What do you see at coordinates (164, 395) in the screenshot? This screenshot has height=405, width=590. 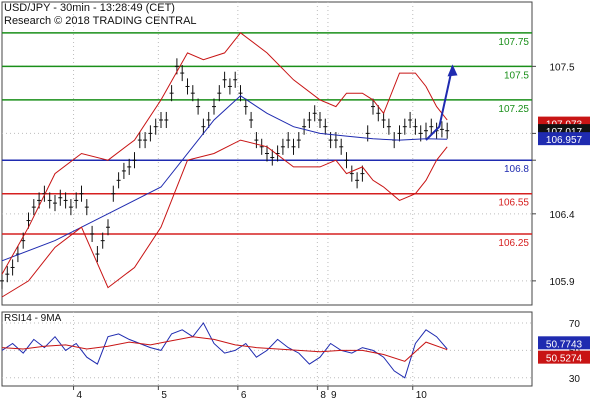 I see `x-tick-label: 5` at bounding box center [164, 395].